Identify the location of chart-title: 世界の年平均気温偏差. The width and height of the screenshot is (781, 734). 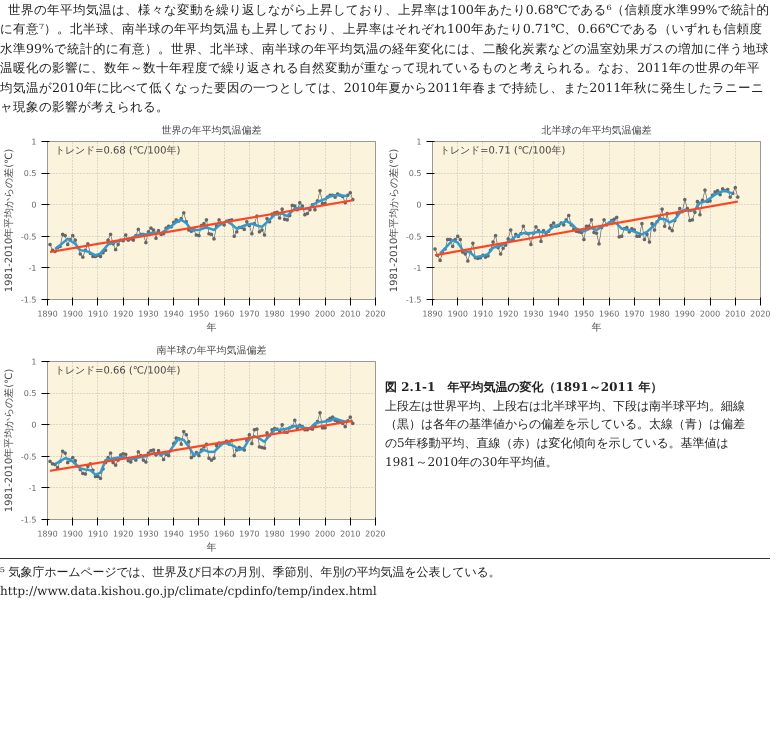
(212, 130).